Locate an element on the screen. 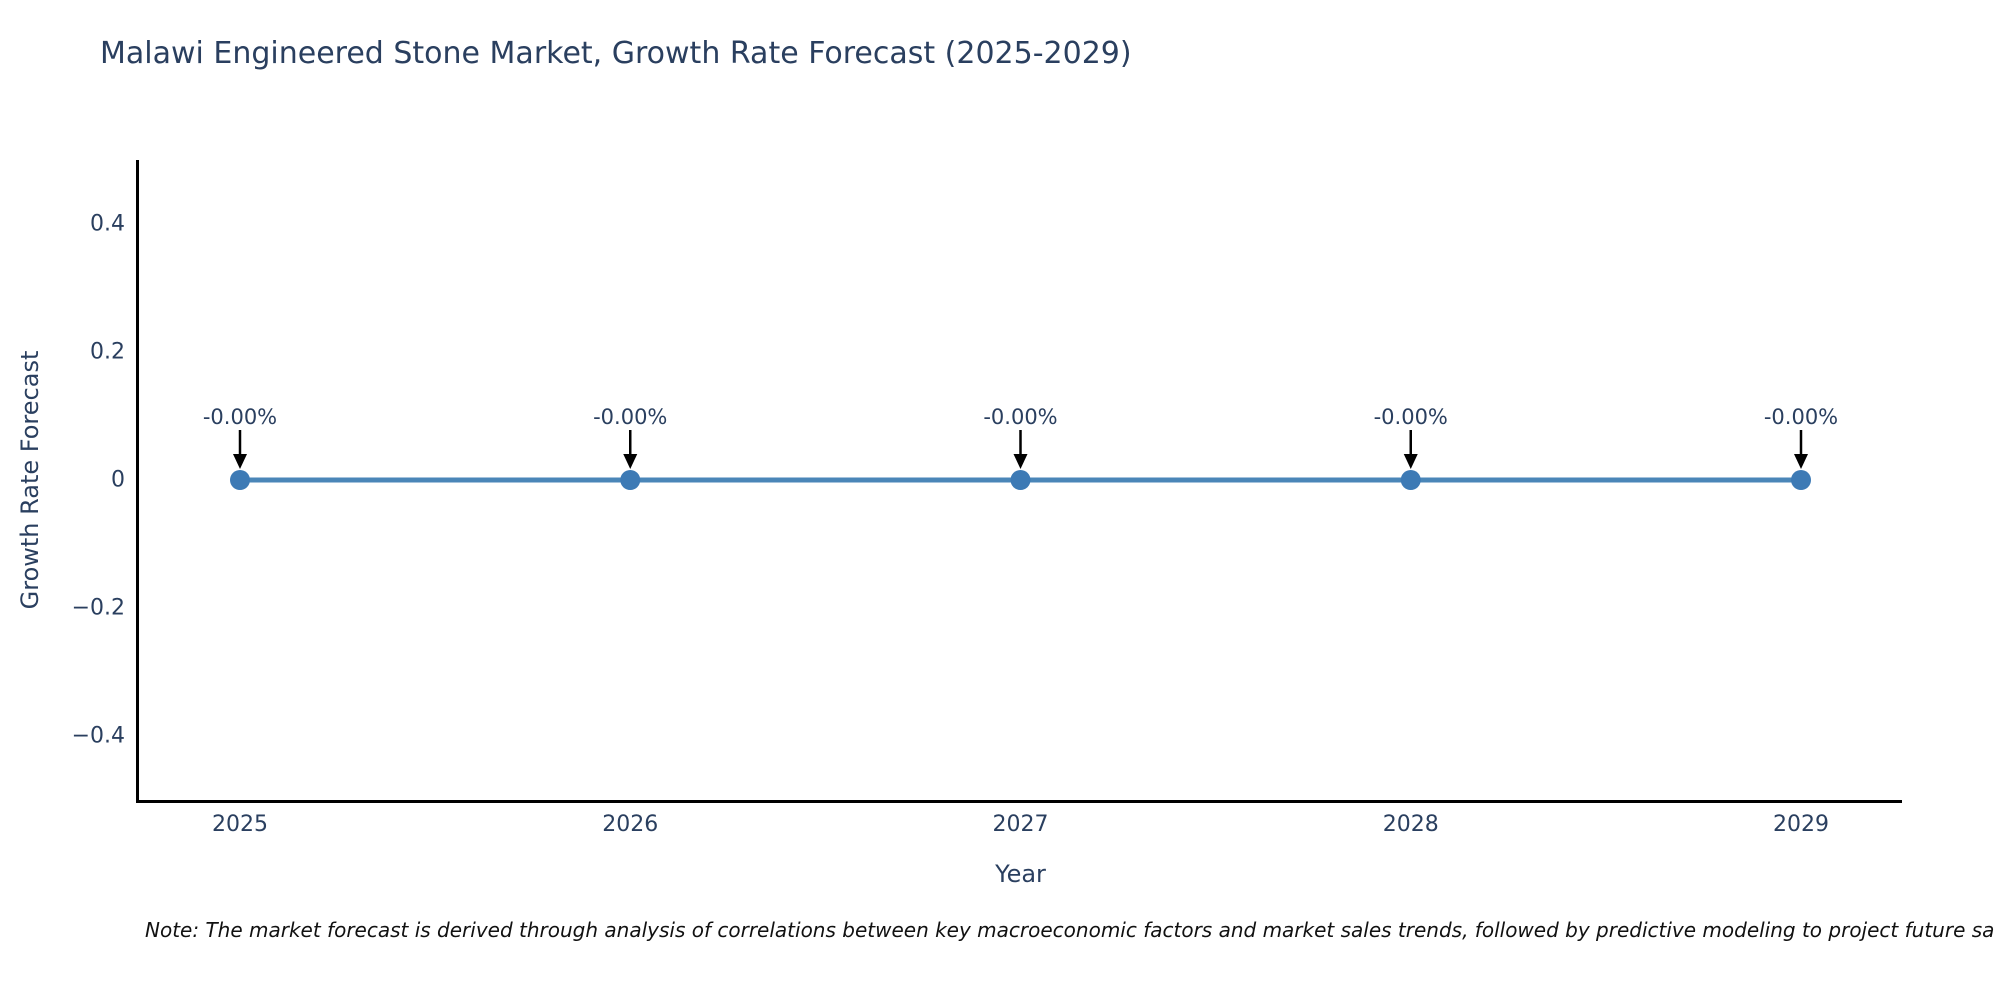 The image size is (2000, 1000). x-tick-label: 2027 is located at coordinates (1020, 824).